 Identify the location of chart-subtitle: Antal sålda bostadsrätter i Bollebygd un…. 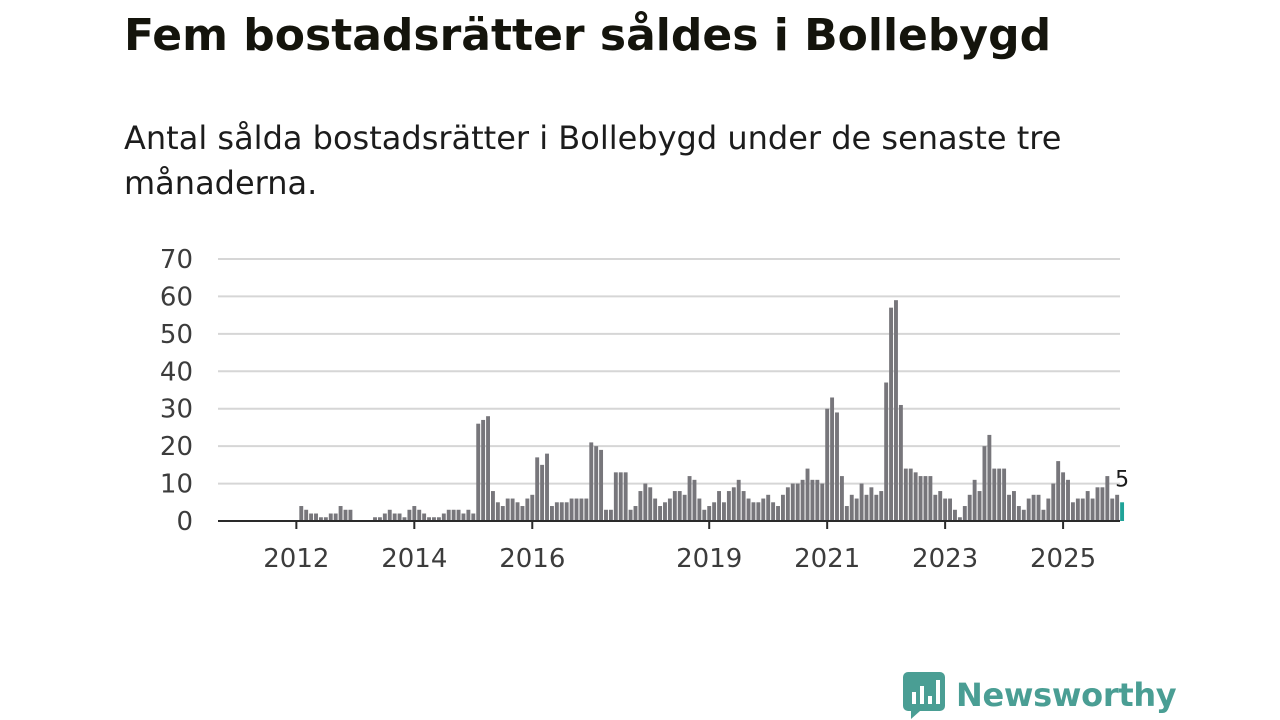
(593, 160).